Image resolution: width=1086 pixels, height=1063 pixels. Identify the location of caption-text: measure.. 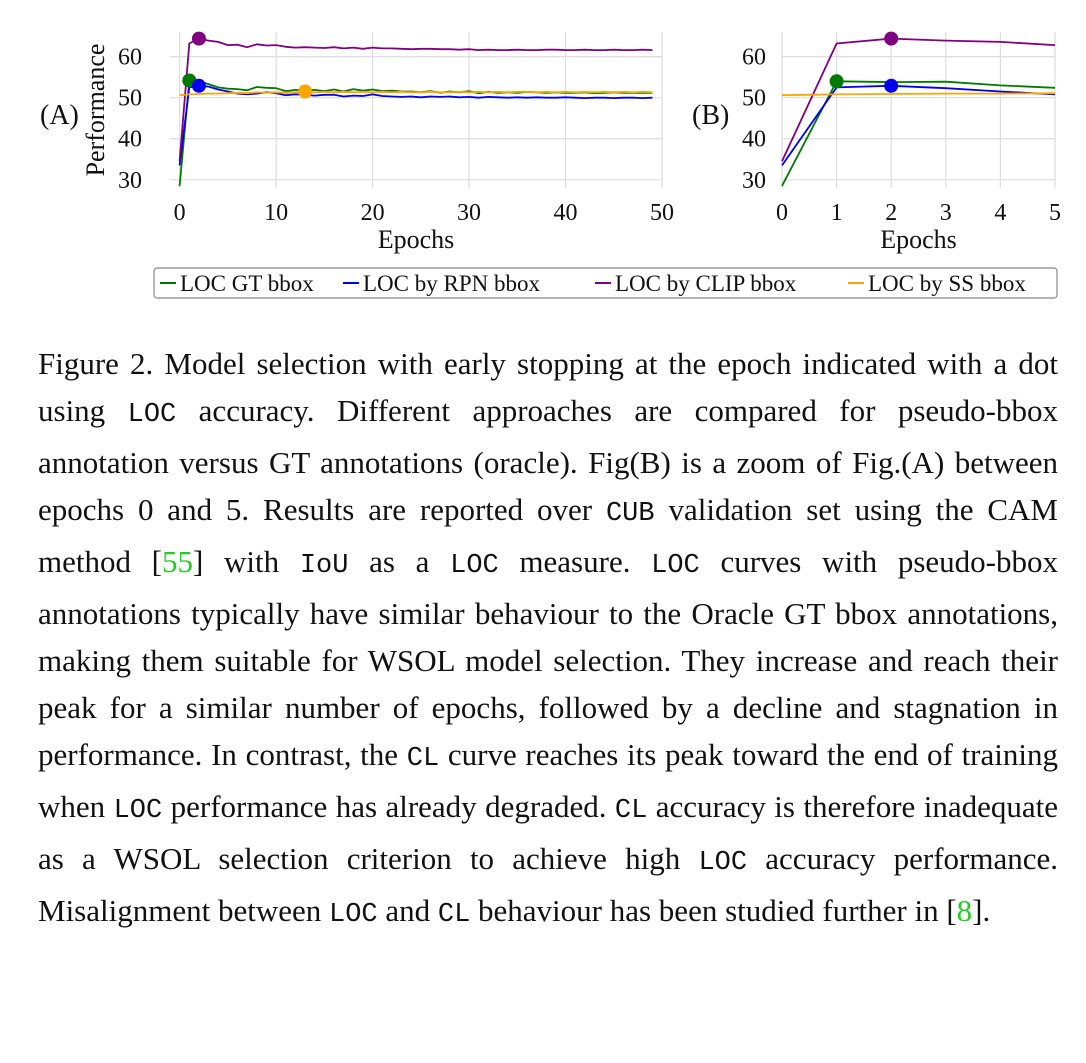
(575, 561).